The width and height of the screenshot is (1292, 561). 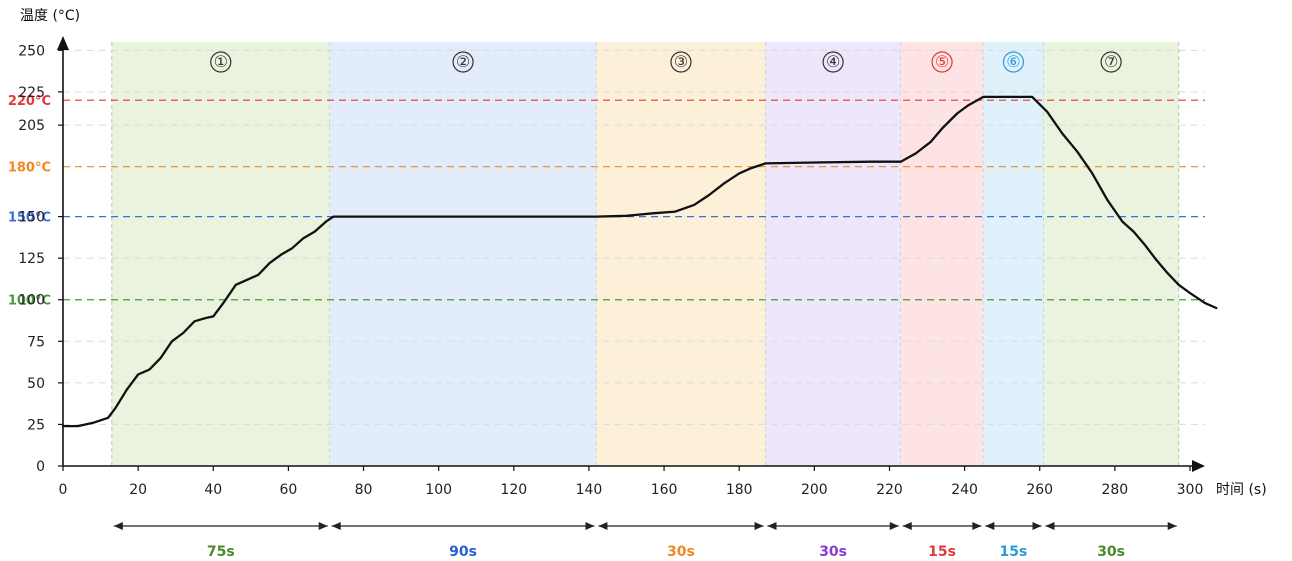 What do you see at coordinates (31, 259) in the screenshot?
I see `y-tick-label-125: 125` at bounding box center [31, 259].